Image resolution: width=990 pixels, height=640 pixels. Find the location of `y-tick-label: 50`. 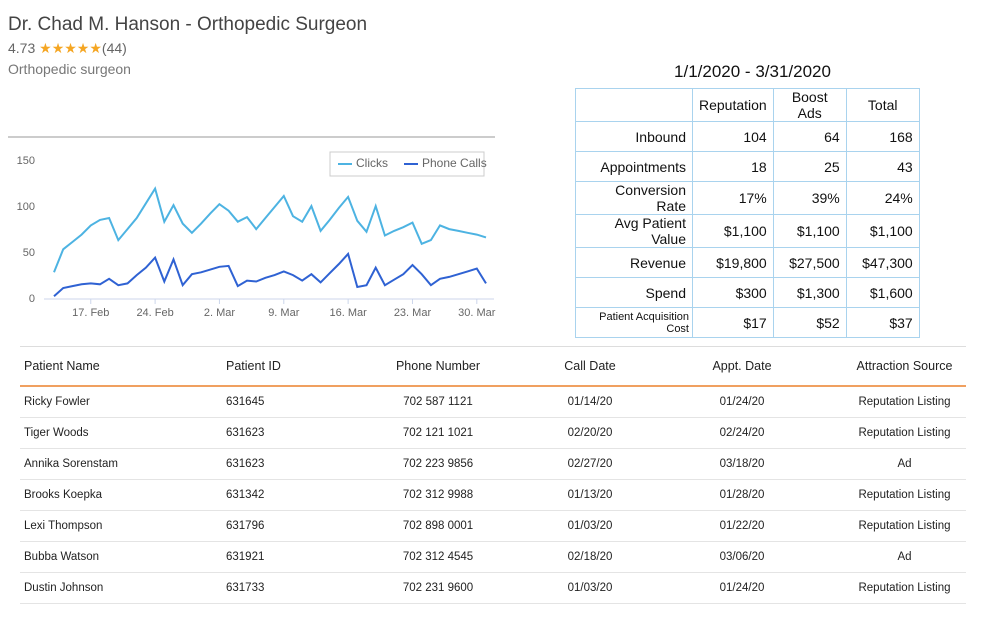

y-tick-label: 50 is located at coordinates (29, 253).